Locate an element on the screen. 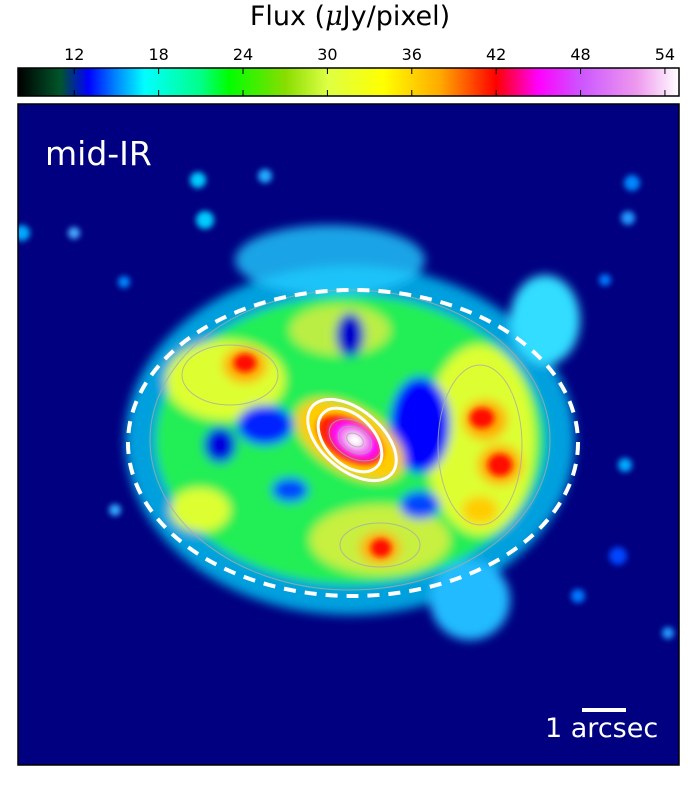  colorbar: 12 18 24 30 36 42 48 54 is located at coordinates (348, 71).